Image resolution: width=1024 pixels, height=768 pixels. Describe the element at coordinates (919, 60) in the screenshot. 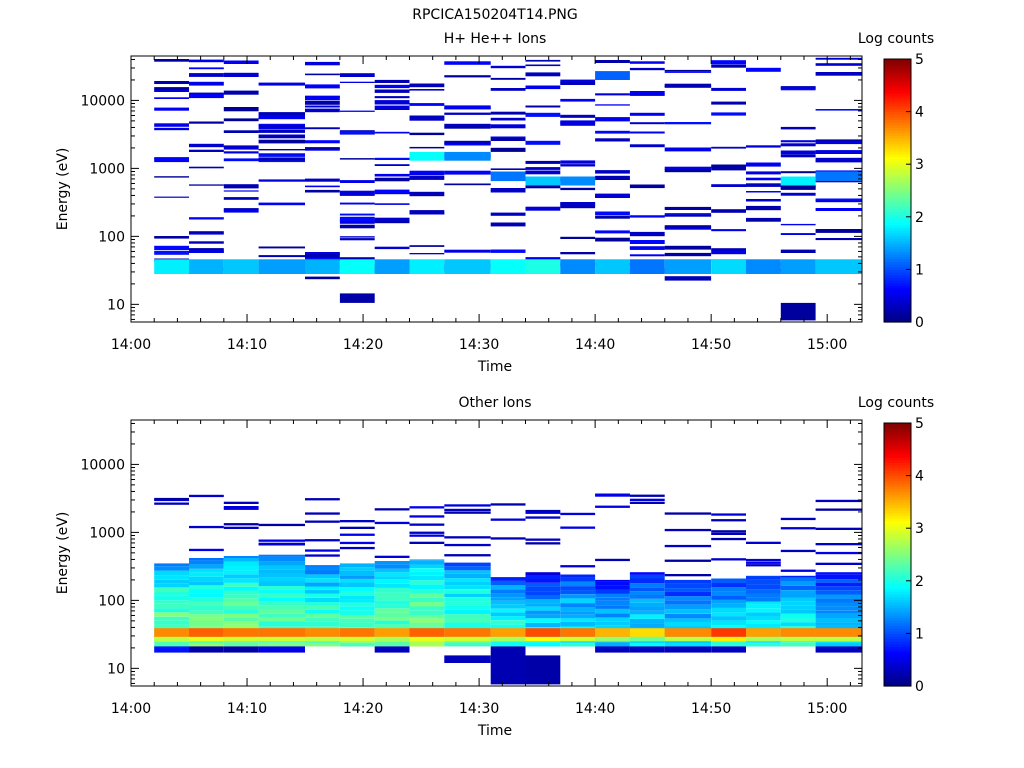

I see `colorbar-tick-label: 5` at that location.